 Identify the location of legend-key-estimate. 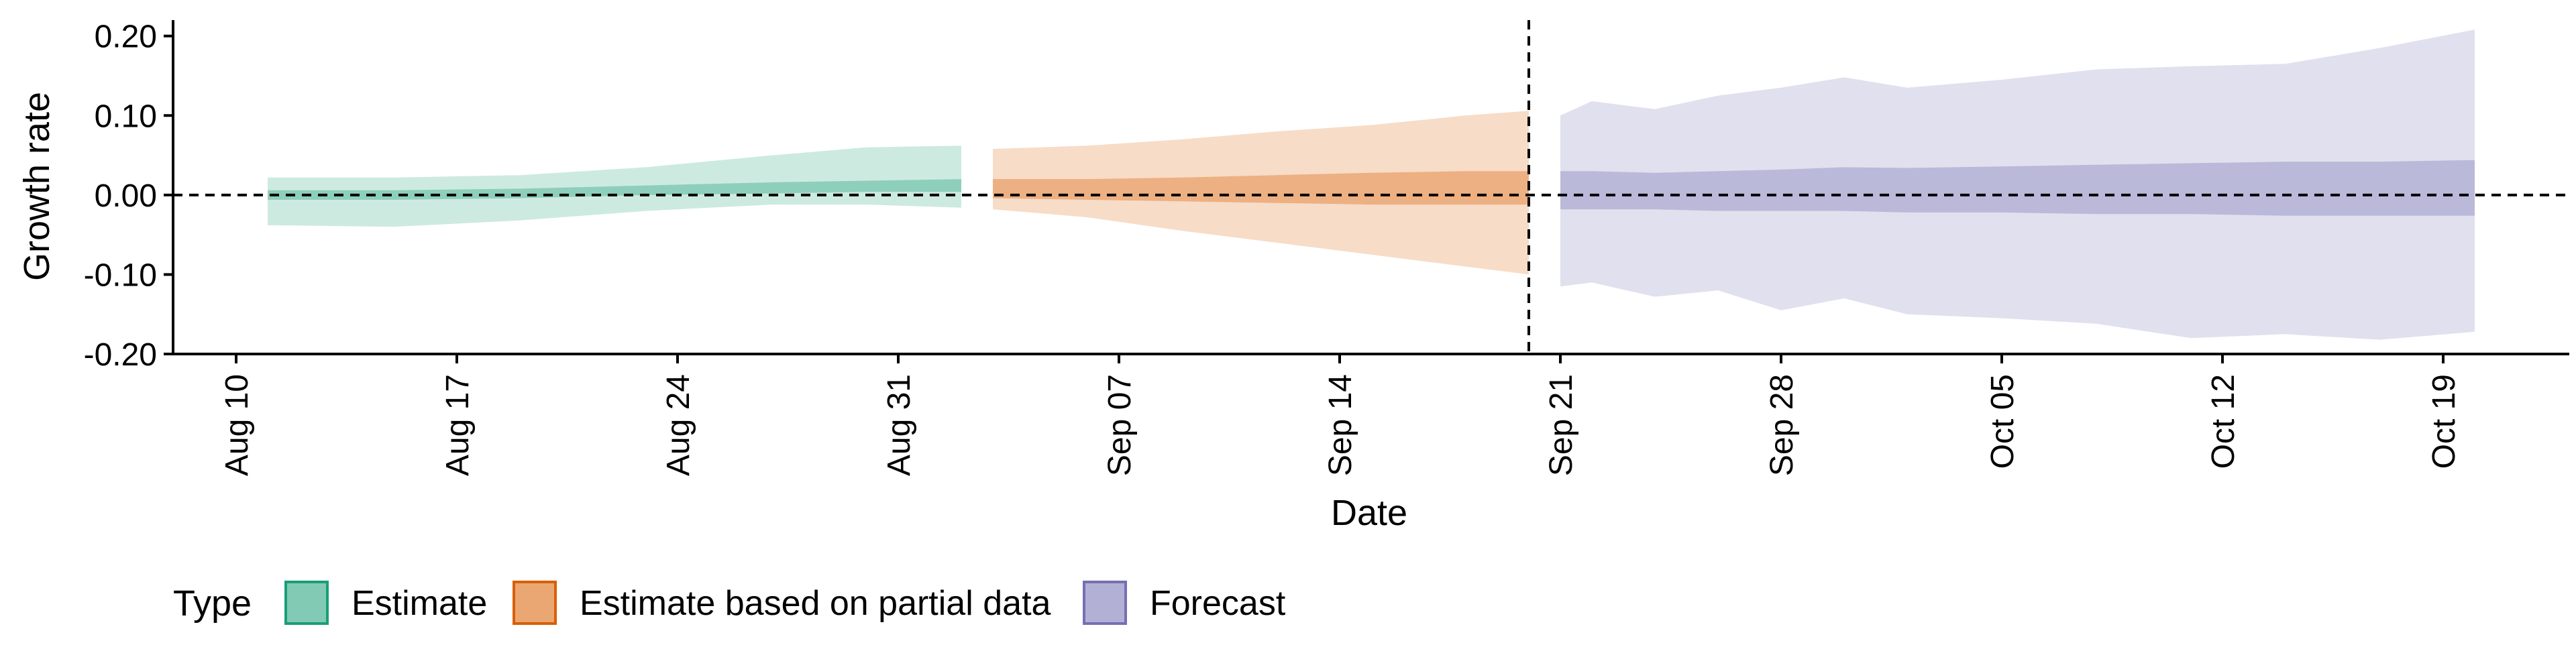
(306, 603).